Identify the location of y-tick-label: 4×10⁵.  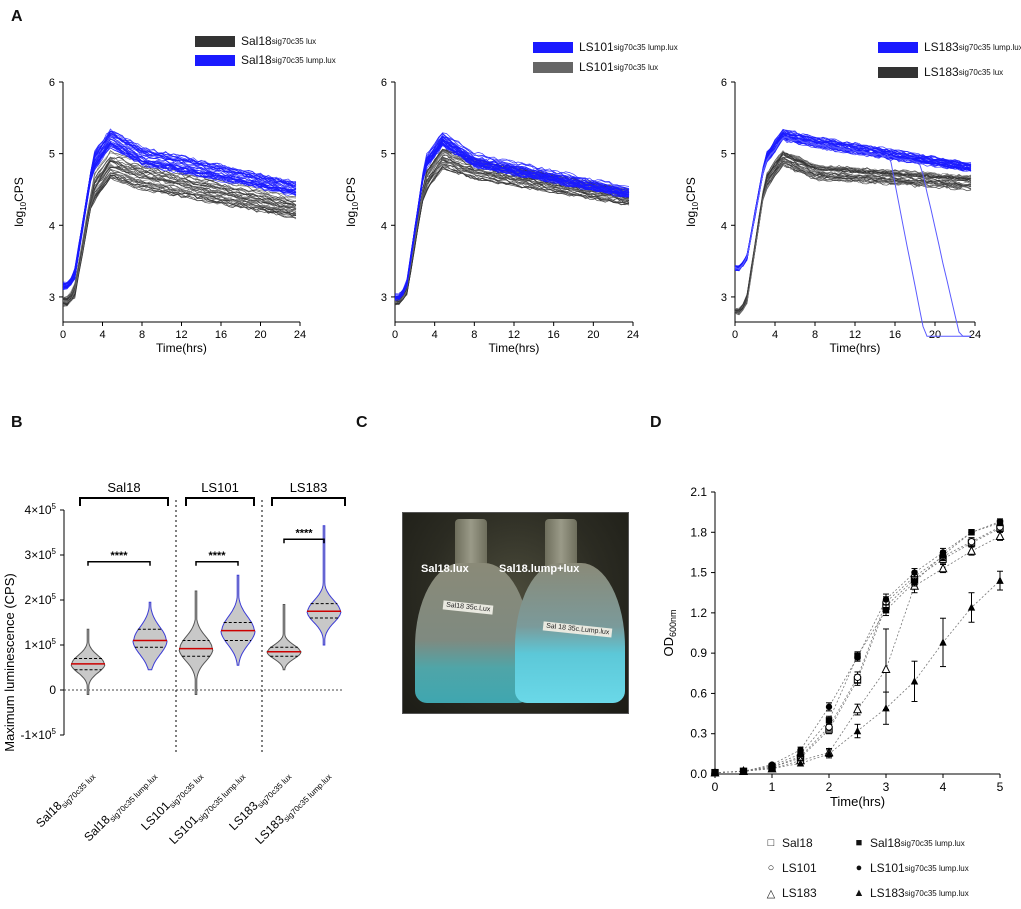
(41, 509).